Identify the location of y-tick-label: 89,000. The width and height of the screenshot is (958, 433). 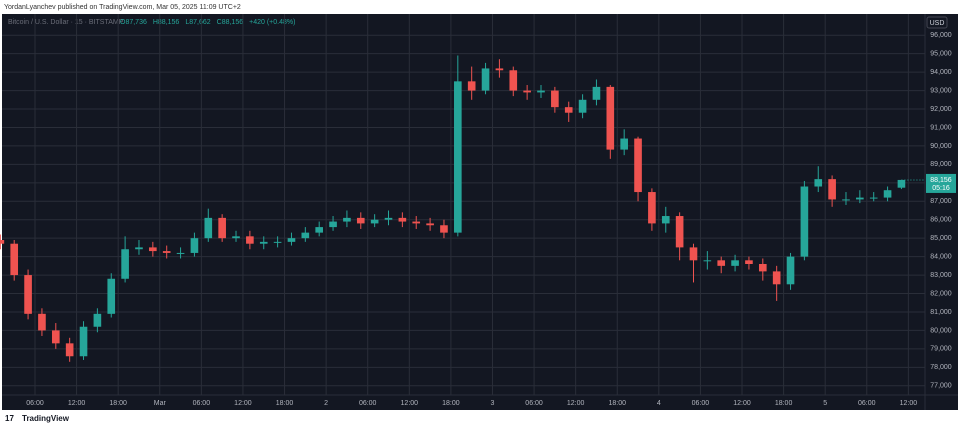
(941, 164).